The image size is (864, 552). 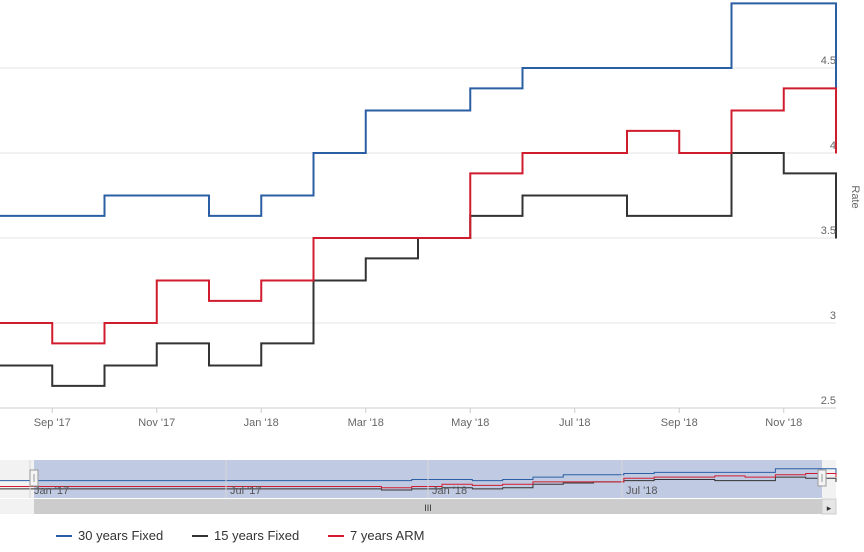 I want to click on y-tick-label: 3, so click(x=833, y=316).